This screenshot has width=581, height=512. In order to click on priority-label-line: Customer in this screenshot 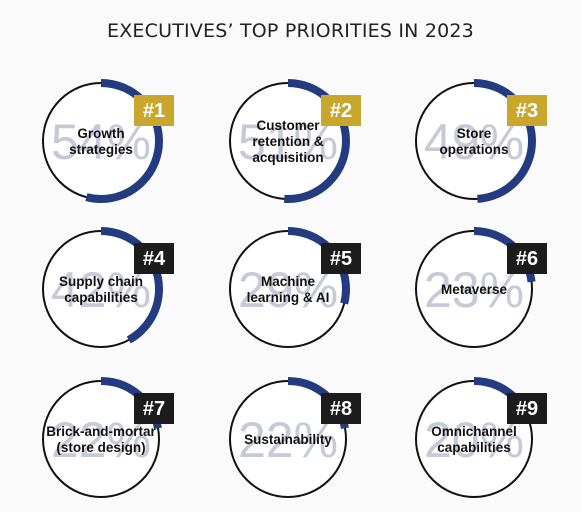, I will do `click(288, 125)`.